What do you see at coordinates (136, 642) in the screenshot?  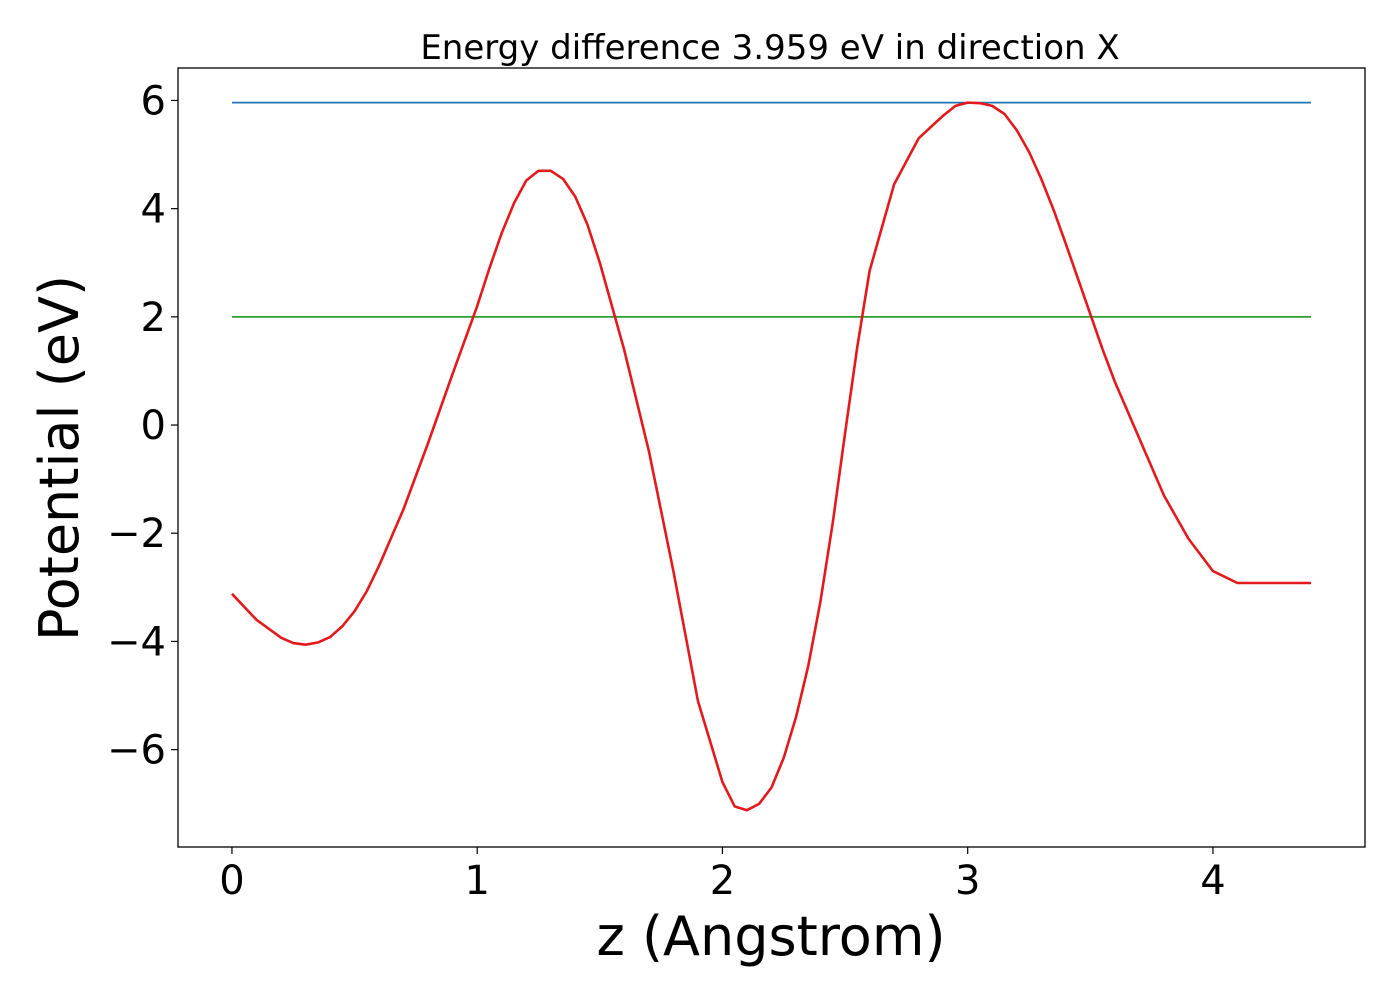 I see `y-tick-label: −4` at bounding box center [136, 642].